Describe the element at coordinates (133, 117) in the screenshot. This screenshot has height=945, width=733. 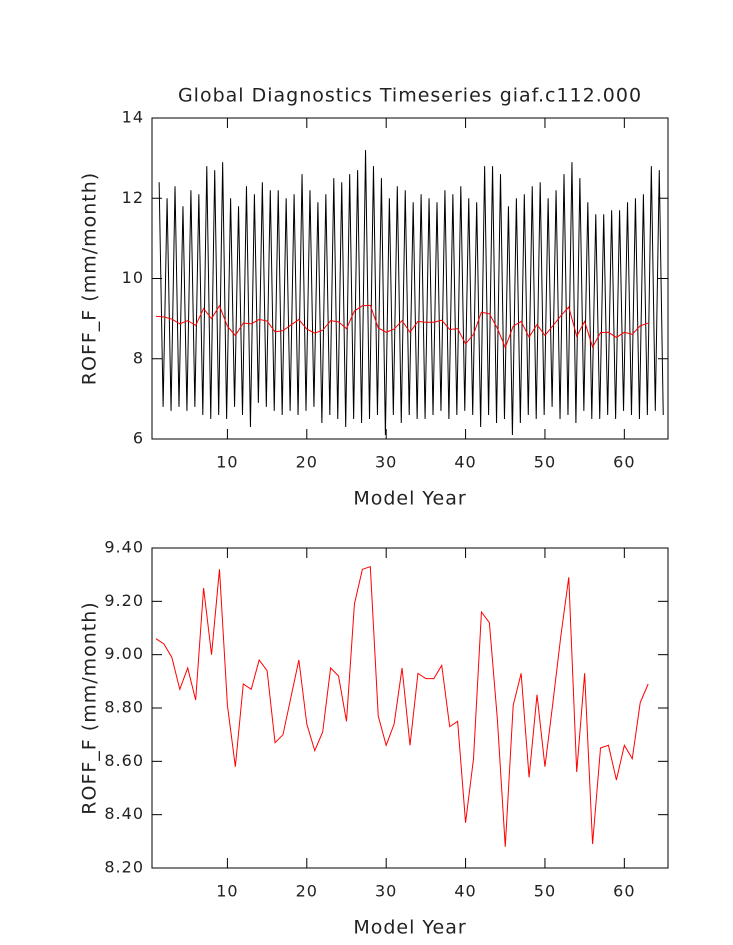
I see `y-tick-label: 14` at that location.